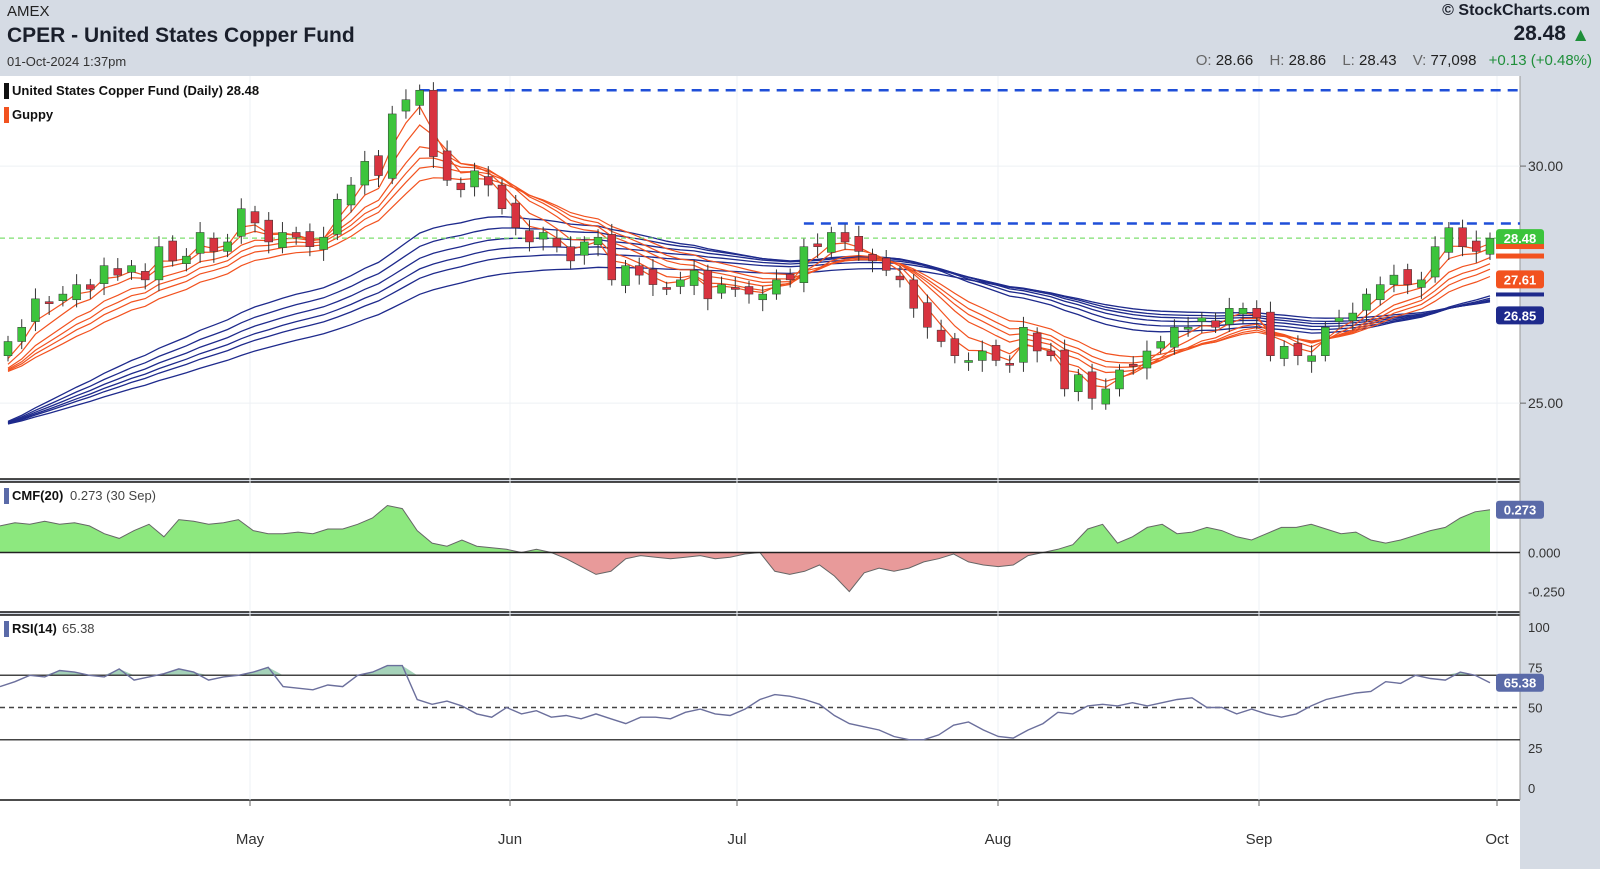 This screenshot has height=869, width=1600. I want to click on brand-logo: © StockCharts.com, so click(1516, 11).